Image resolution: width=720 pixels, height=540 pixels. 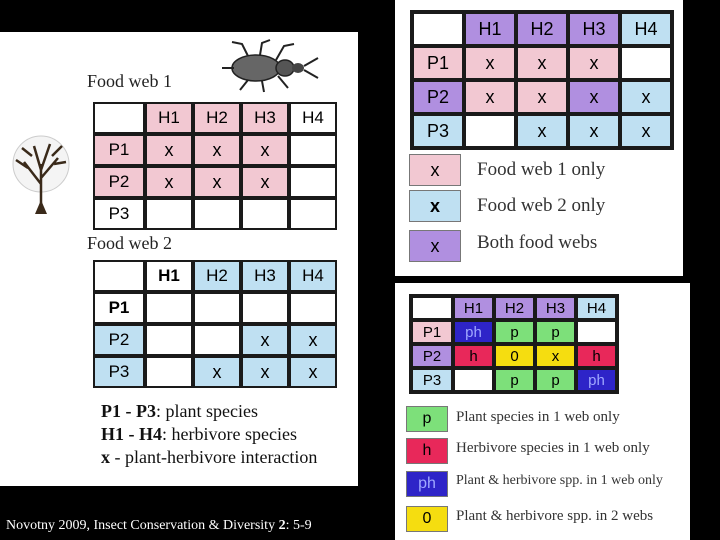 What do you see at coordinates (427, 451) in the screenshot?
I see `legend-swatch-herbivore: h` at bounding box center [427, 451].